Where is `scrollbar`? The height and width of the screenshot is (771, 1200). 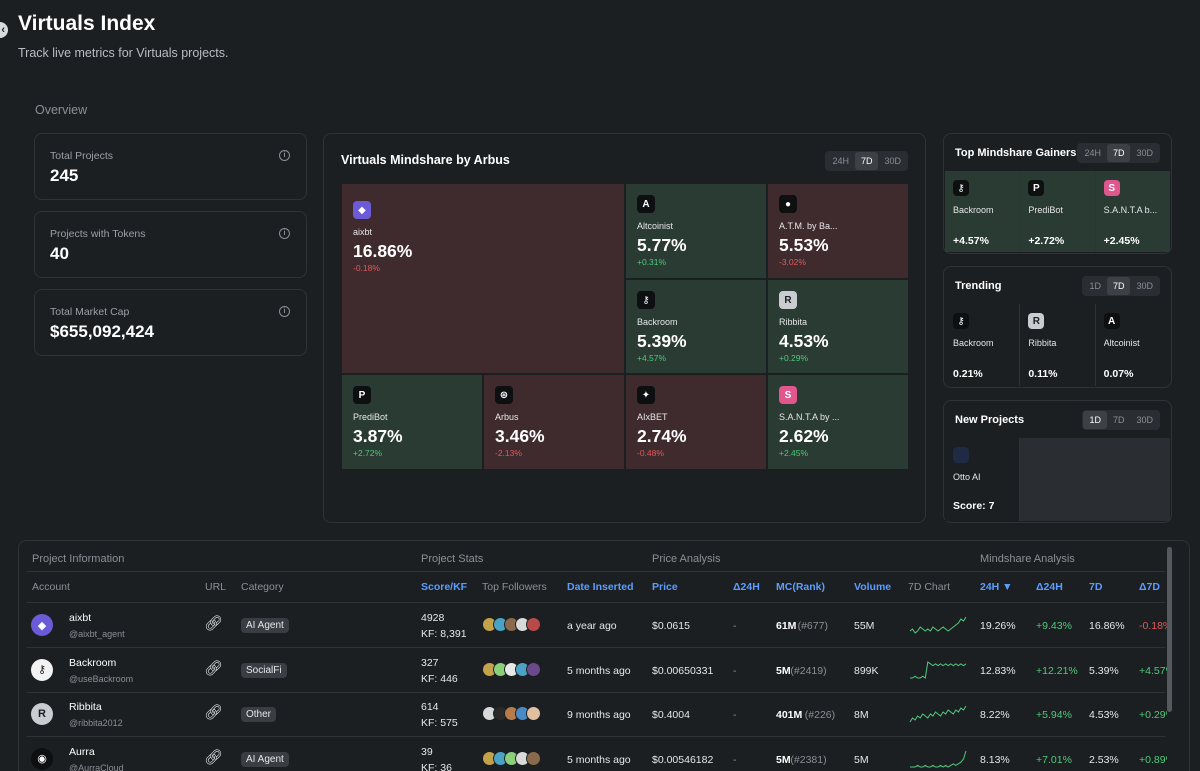
scrollbar is located at coordinates (1169, 629).